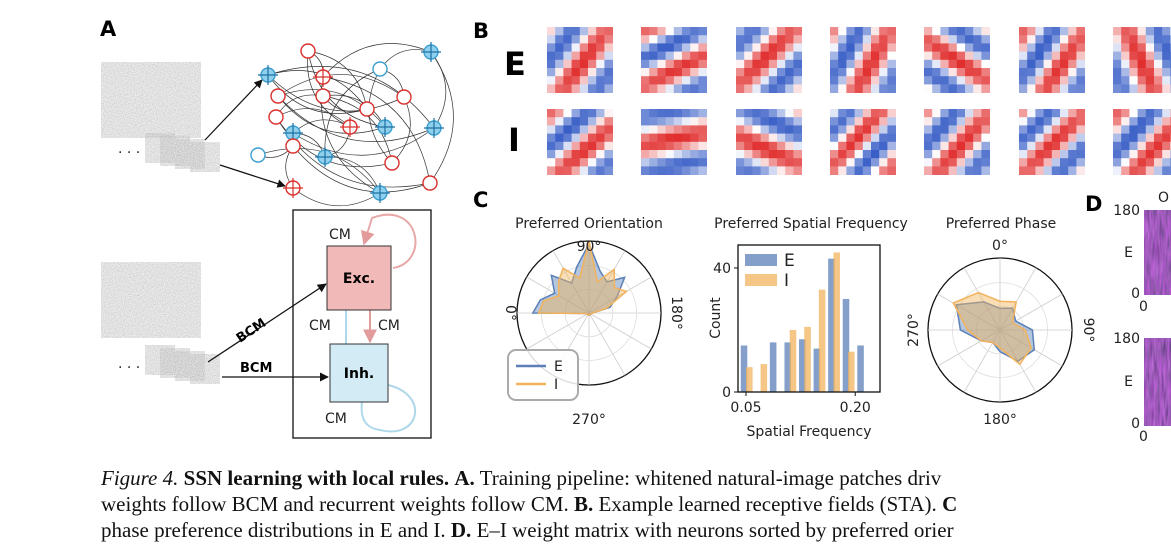 Image resolution: width=1171 pixels, height=546 pixels. I want to click on edge, so click(336, 93).